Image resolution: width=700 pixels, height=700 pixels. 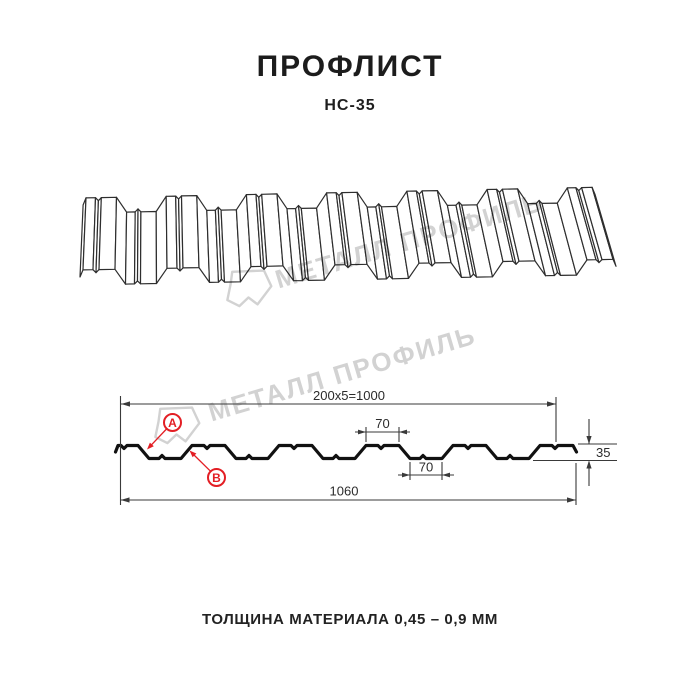 What do you see at coordinates (350, 66) in the screenshot?
I see `page-title: ПРОФЛИСТ` at bounding box center [350, 66].